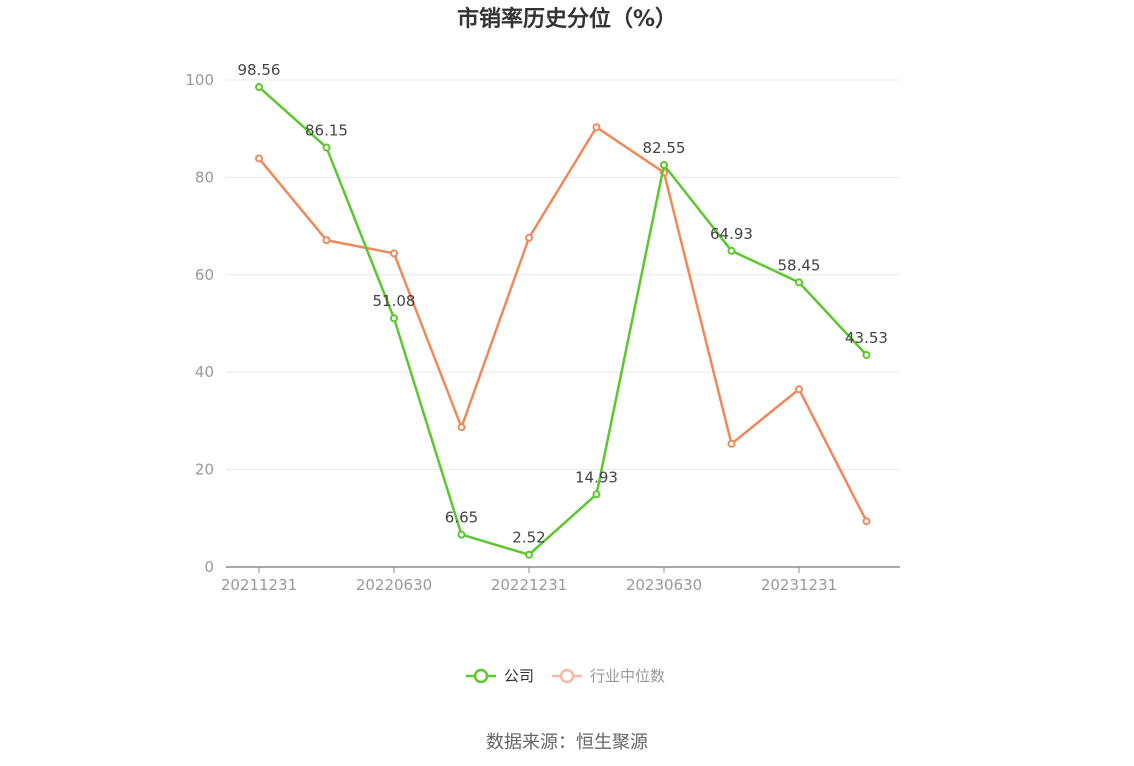 Image resolution: width=1134 pixels, height=766 pixels. What do you see at coordinates (664, 148) in the screenshot?
I see `data-label: 82.55` at bounding box center [664, 148].